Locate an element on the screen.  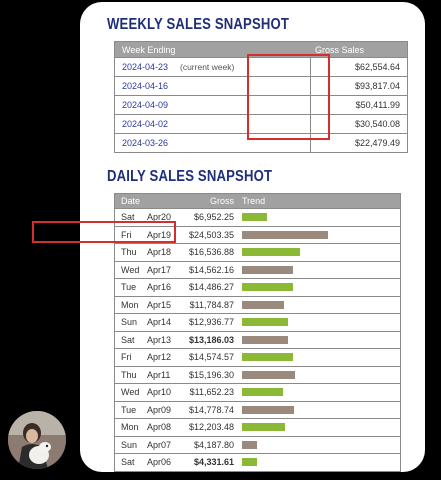
daily-row: Sat Apr20 $6,952.25 is located at coordinates (257, 217).